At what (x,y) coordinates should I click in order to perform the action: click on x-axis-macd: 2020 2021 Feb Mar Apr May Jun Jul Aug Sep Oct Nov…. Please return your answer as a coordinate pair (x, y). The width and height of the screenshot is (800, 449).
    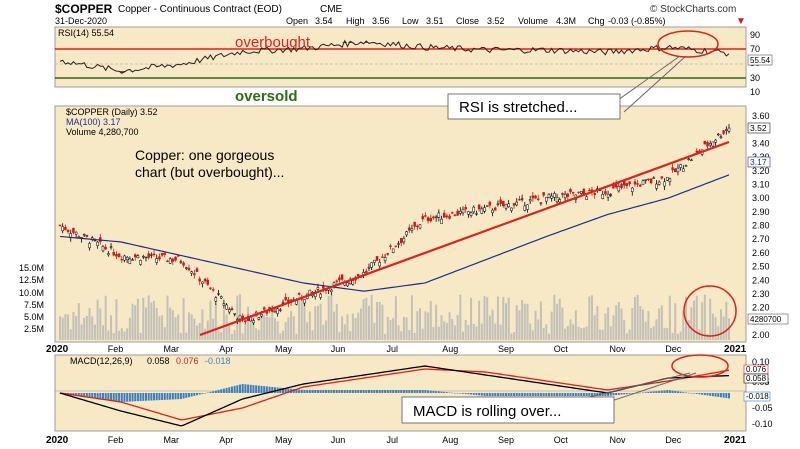
    Looking at the image, I should click on (396, 440).